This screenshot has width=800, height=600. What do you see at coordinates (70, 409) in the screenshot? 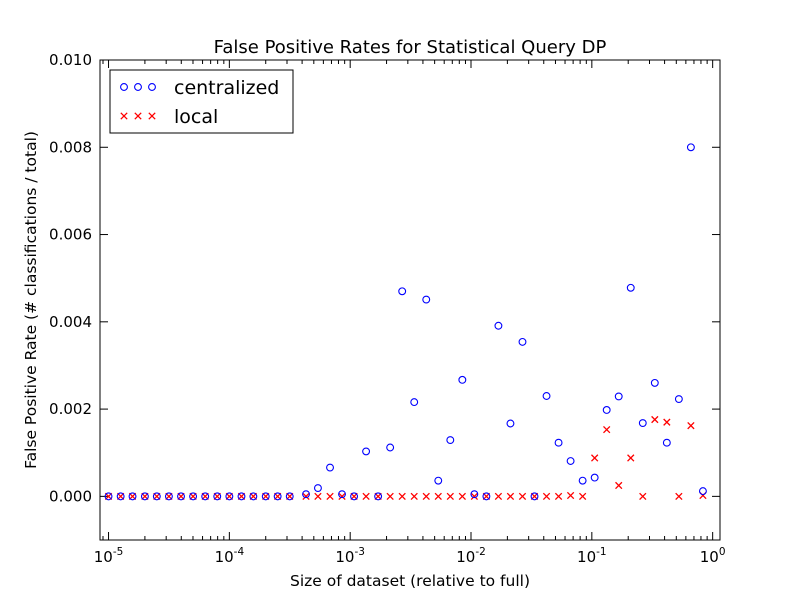
I see `y-tick-label: 0.002` at bounding box center [70, 409].